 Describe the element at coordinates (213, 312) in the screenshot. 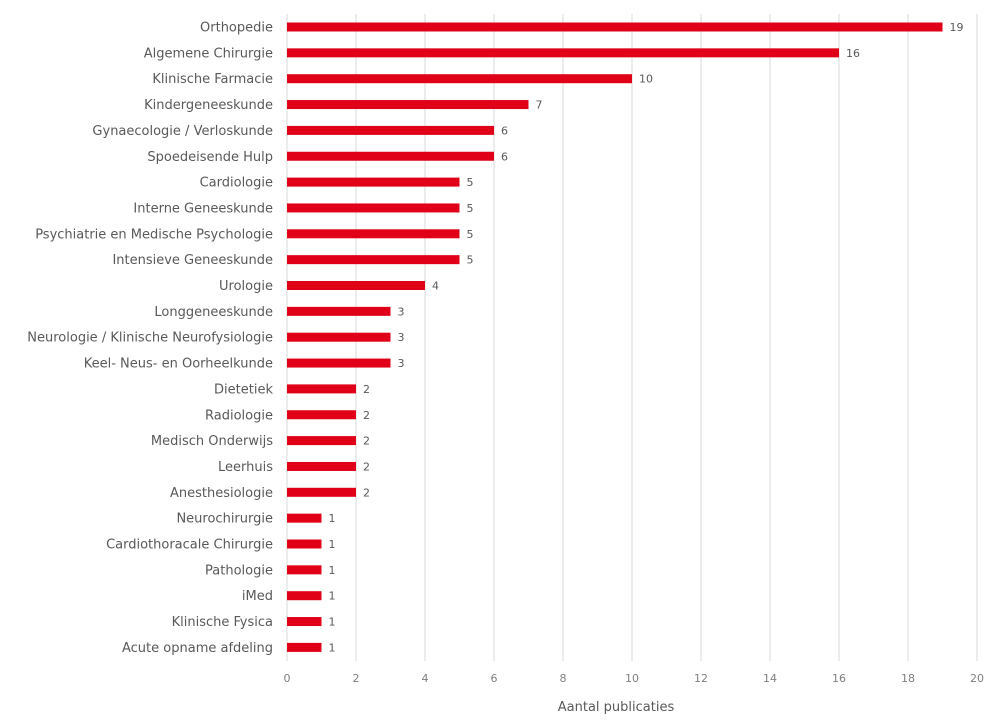

I see `category-label-11: Longgeneeskunde` at that location.